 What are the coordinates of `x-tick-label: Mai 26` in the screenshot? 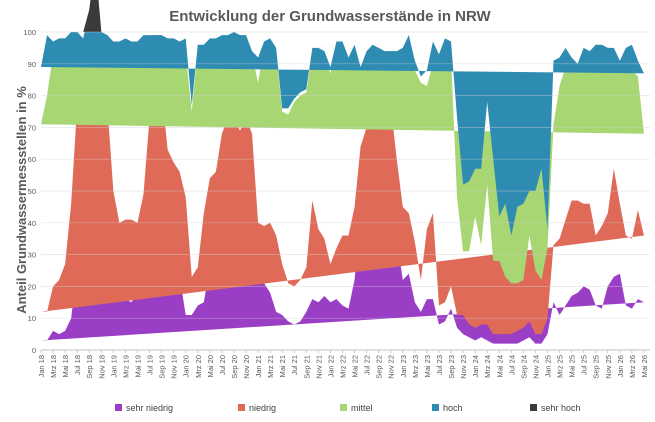 It's located at (644, 366).